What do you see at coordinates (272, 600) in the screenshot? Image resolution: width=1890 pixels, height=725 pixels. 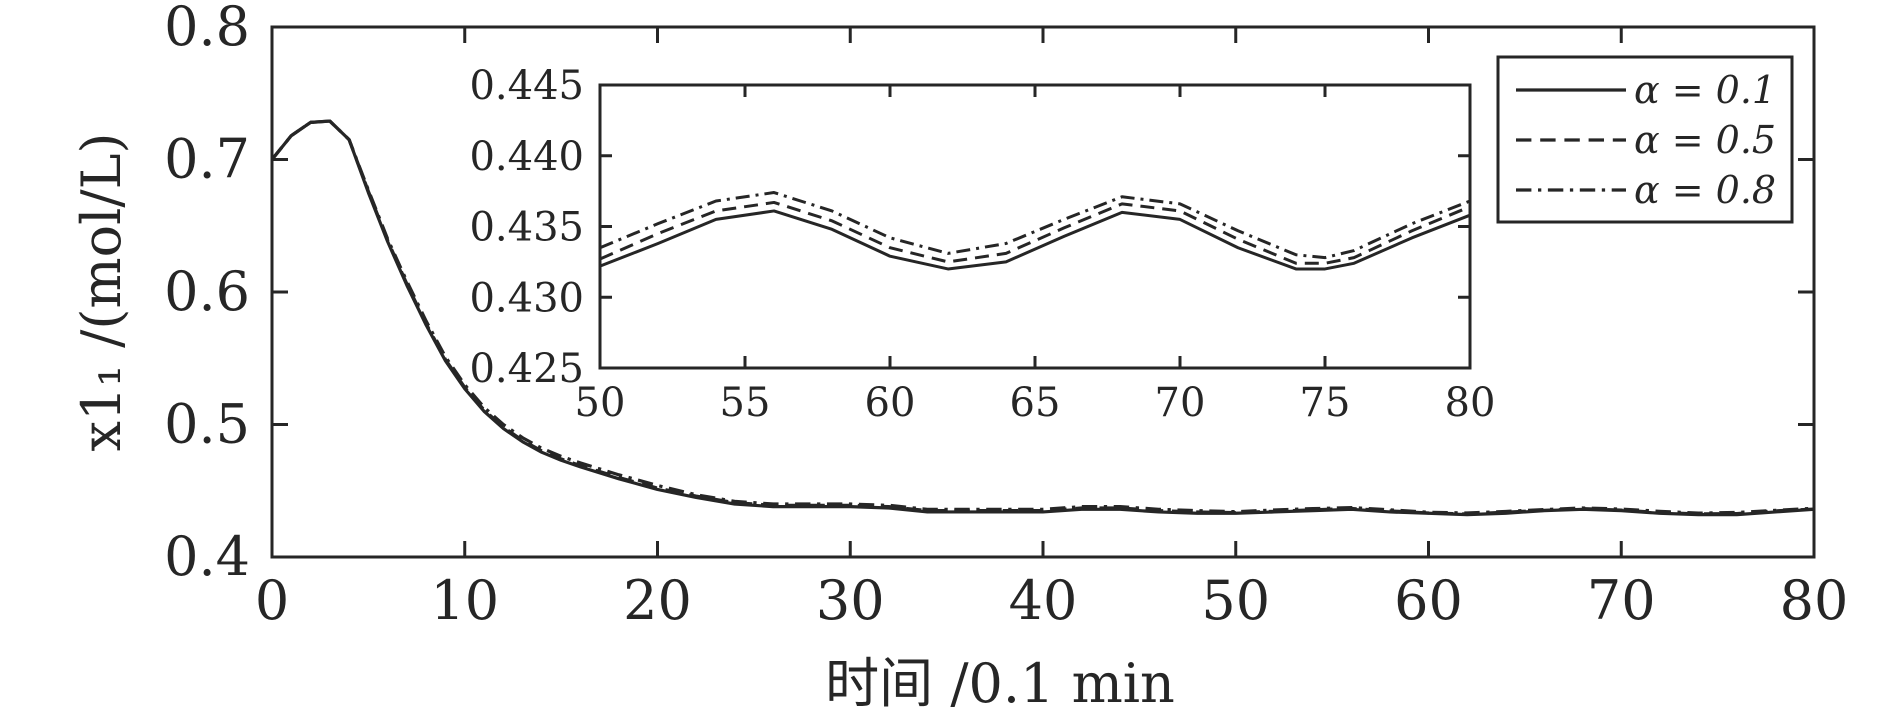 I see `main-x-tick-label: 0` at bounding box center [272, 600].